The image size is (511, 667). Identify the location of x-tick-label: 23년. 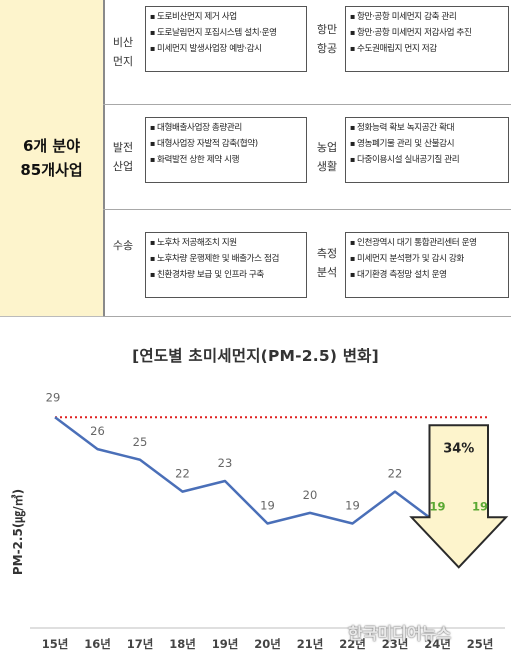
(395, 644).